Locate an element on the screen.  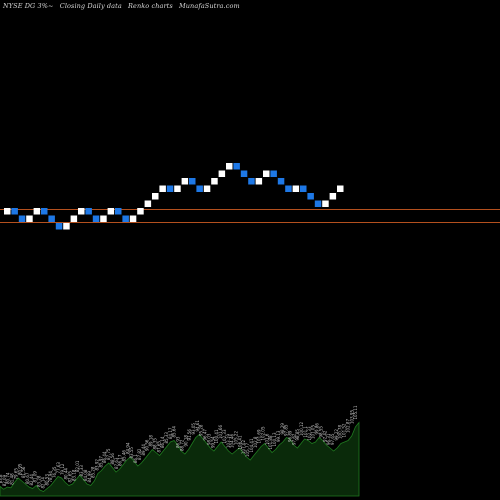
volume-label: 80.74 is located at coordinates (8, 478).